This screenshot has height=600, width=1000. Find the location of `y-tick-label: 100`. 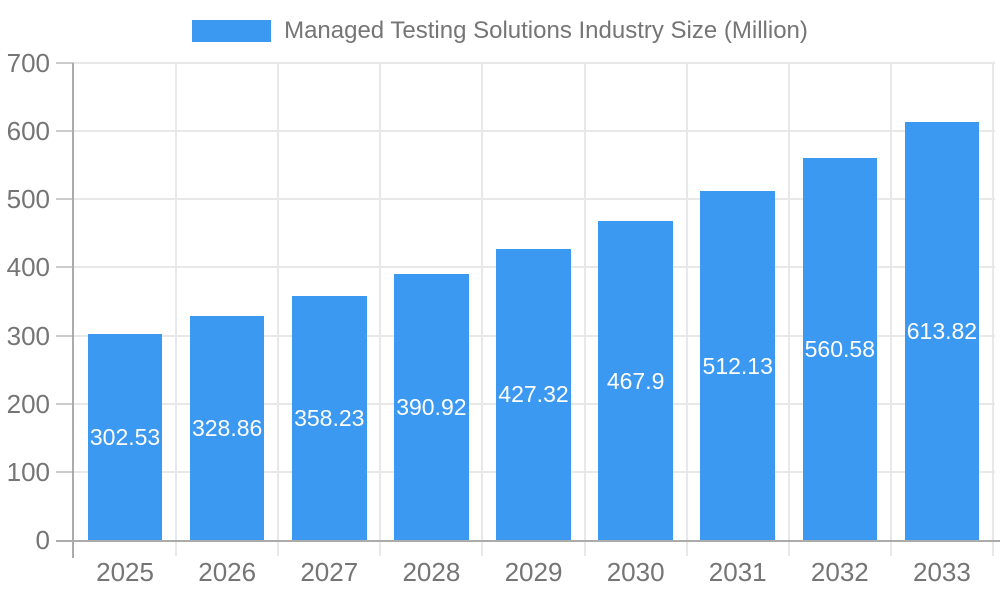

y-tick-label: 100 is located at coordinates (28, 471).